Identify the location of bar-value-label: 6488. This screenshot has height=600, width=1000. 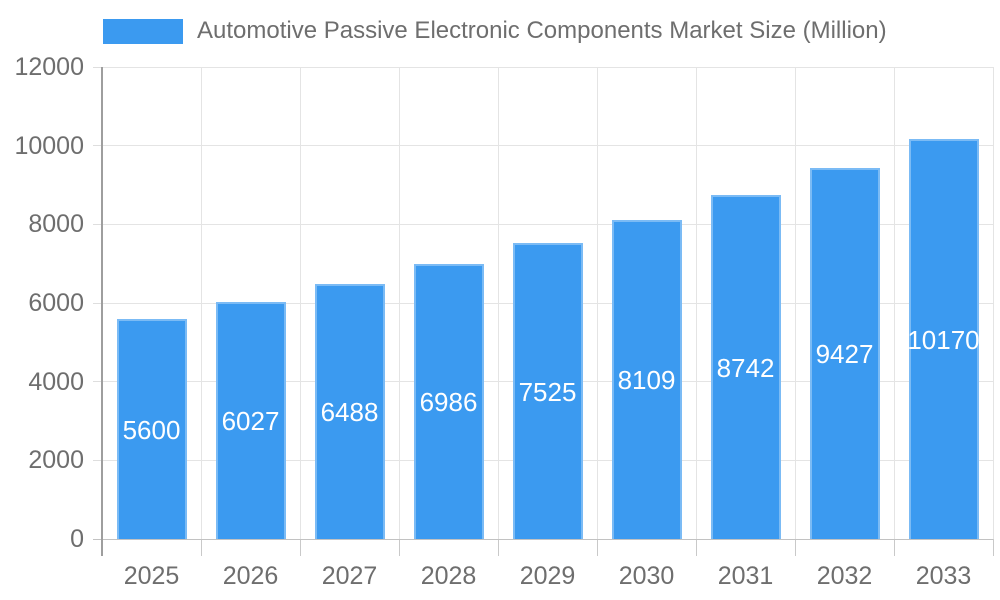
(349, 412).